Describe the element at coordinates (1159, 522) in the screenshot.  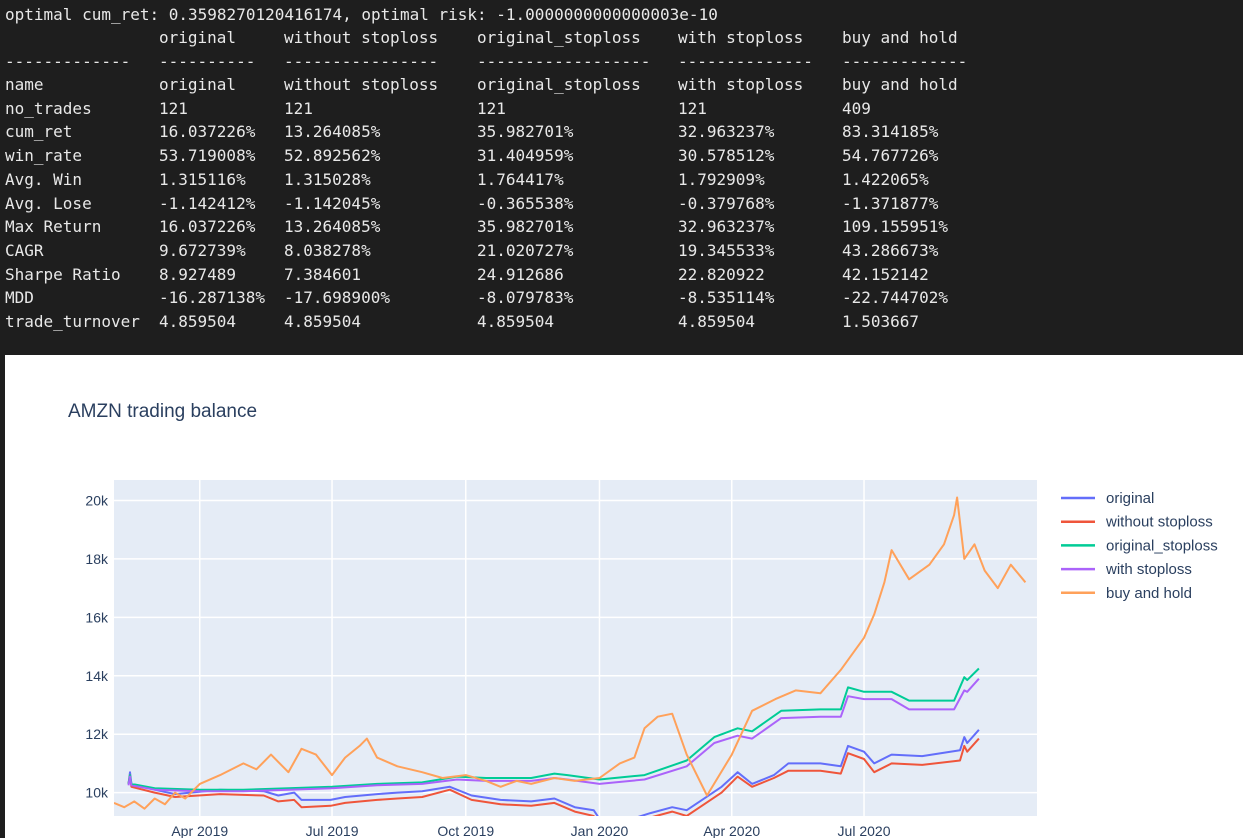
I see `legend-label: without stoploss` at that location.